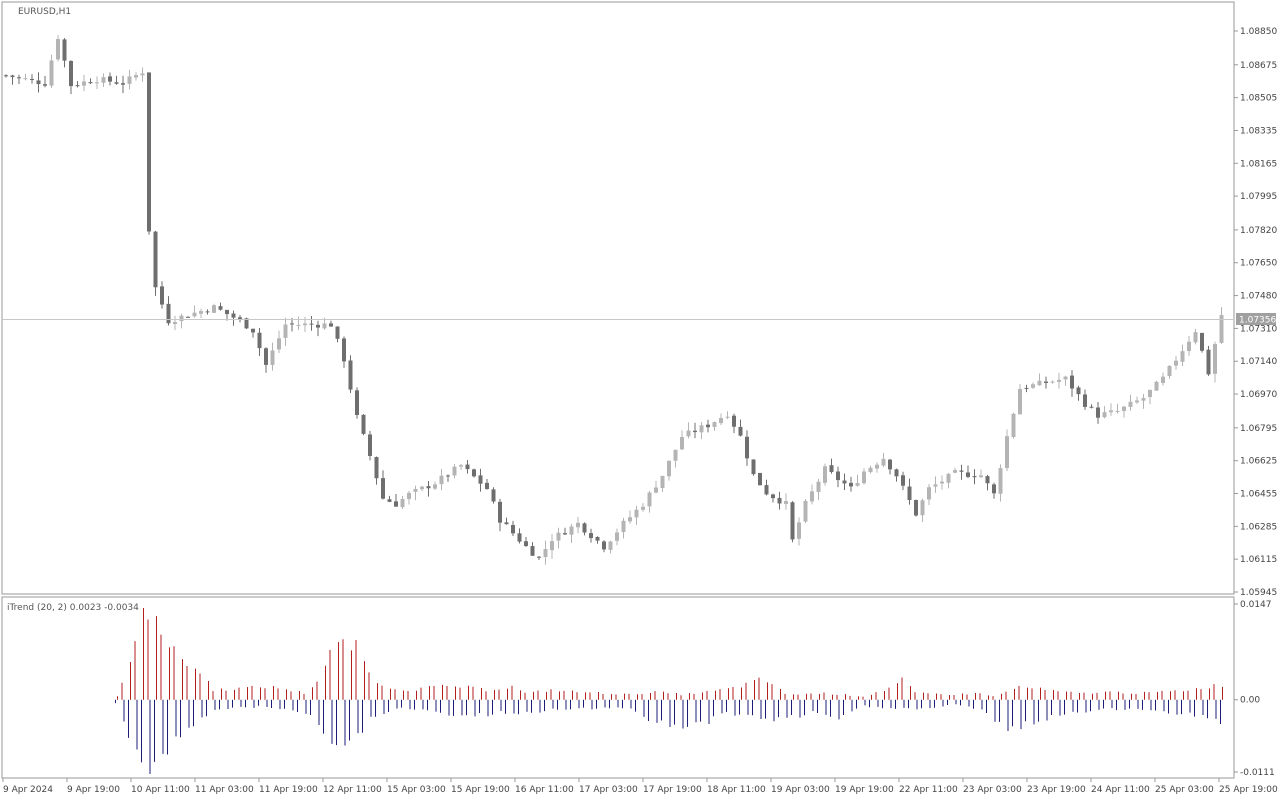  Describe the element at coordinates (800, 790) in the screenshot. I see `time-tick-label: 19 Apr 03:00` at that location.